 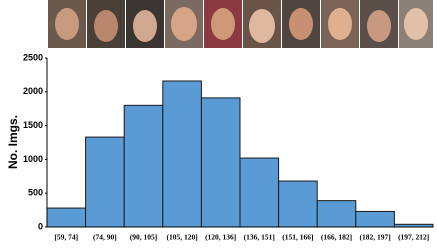 I want to click on x-tick-label: [59, 74], so click(x=66, y=237).